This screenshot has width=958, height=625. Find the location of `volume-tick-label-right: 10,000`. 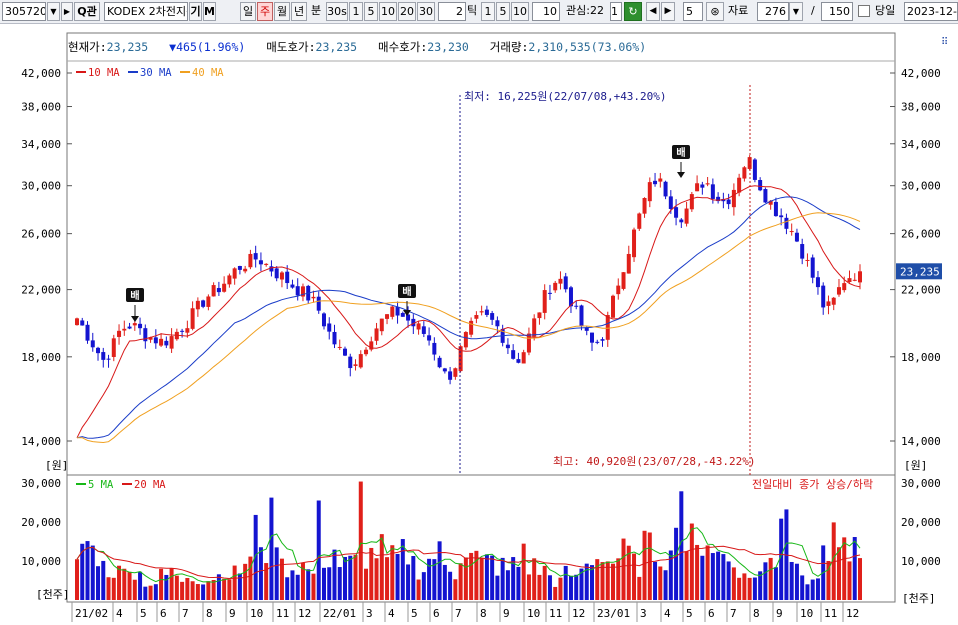

volume-tick-label-right: 10,000 is located at coordinates (921, 561).